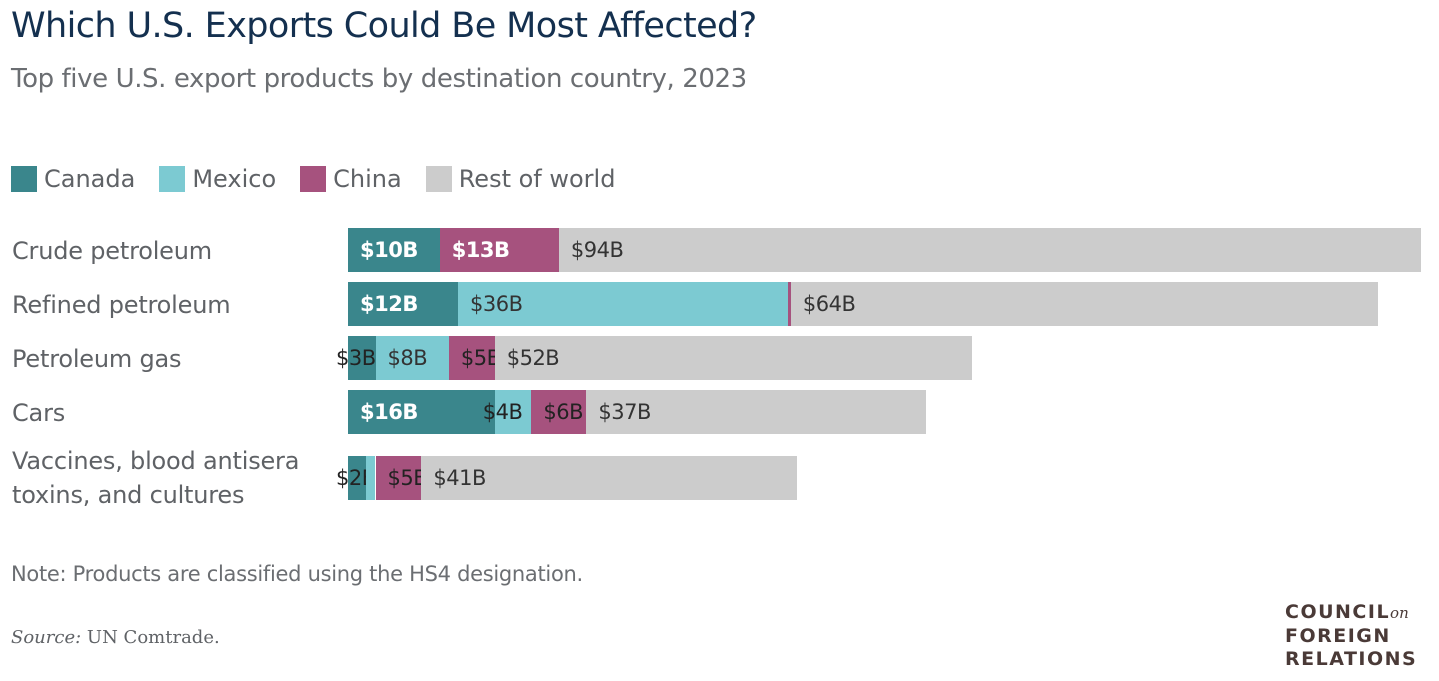  I want to click on chart-source: Source: UN Comtrade., so click(115, 637).